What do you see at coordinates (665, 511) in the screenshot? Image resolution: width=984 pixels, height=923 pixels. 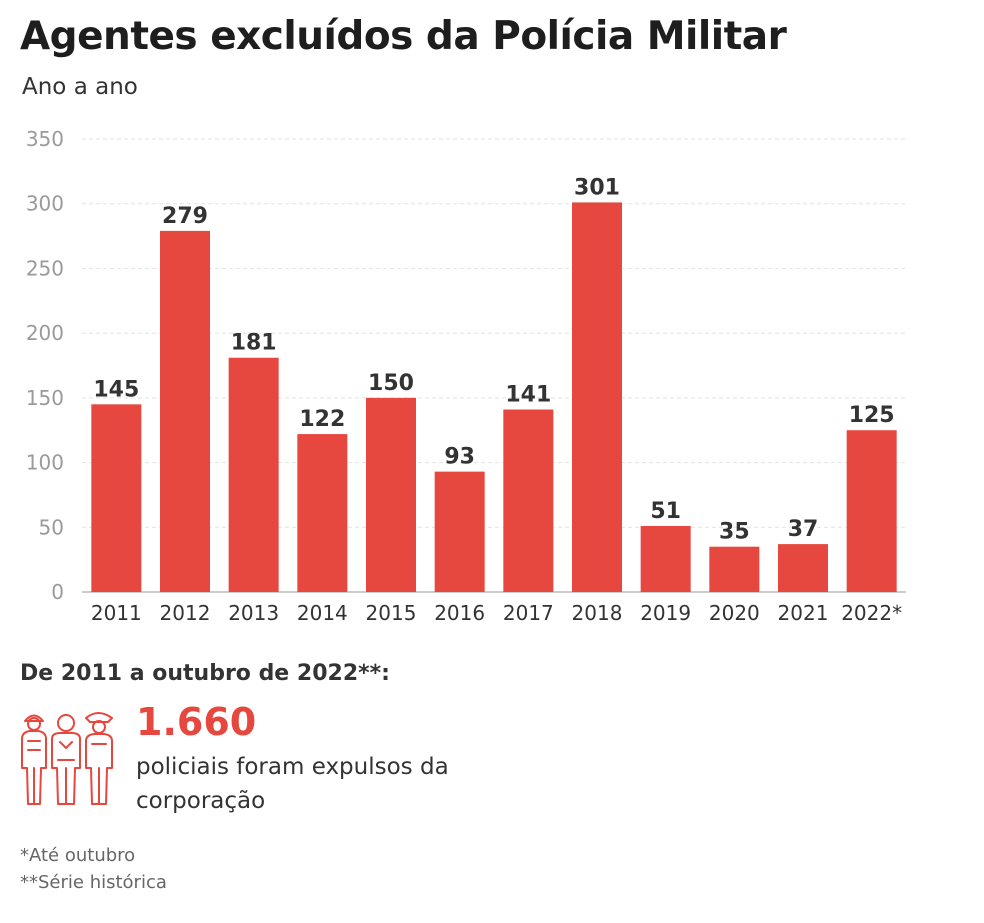 I see `data-label: 51` at bounding box center [665, 511].